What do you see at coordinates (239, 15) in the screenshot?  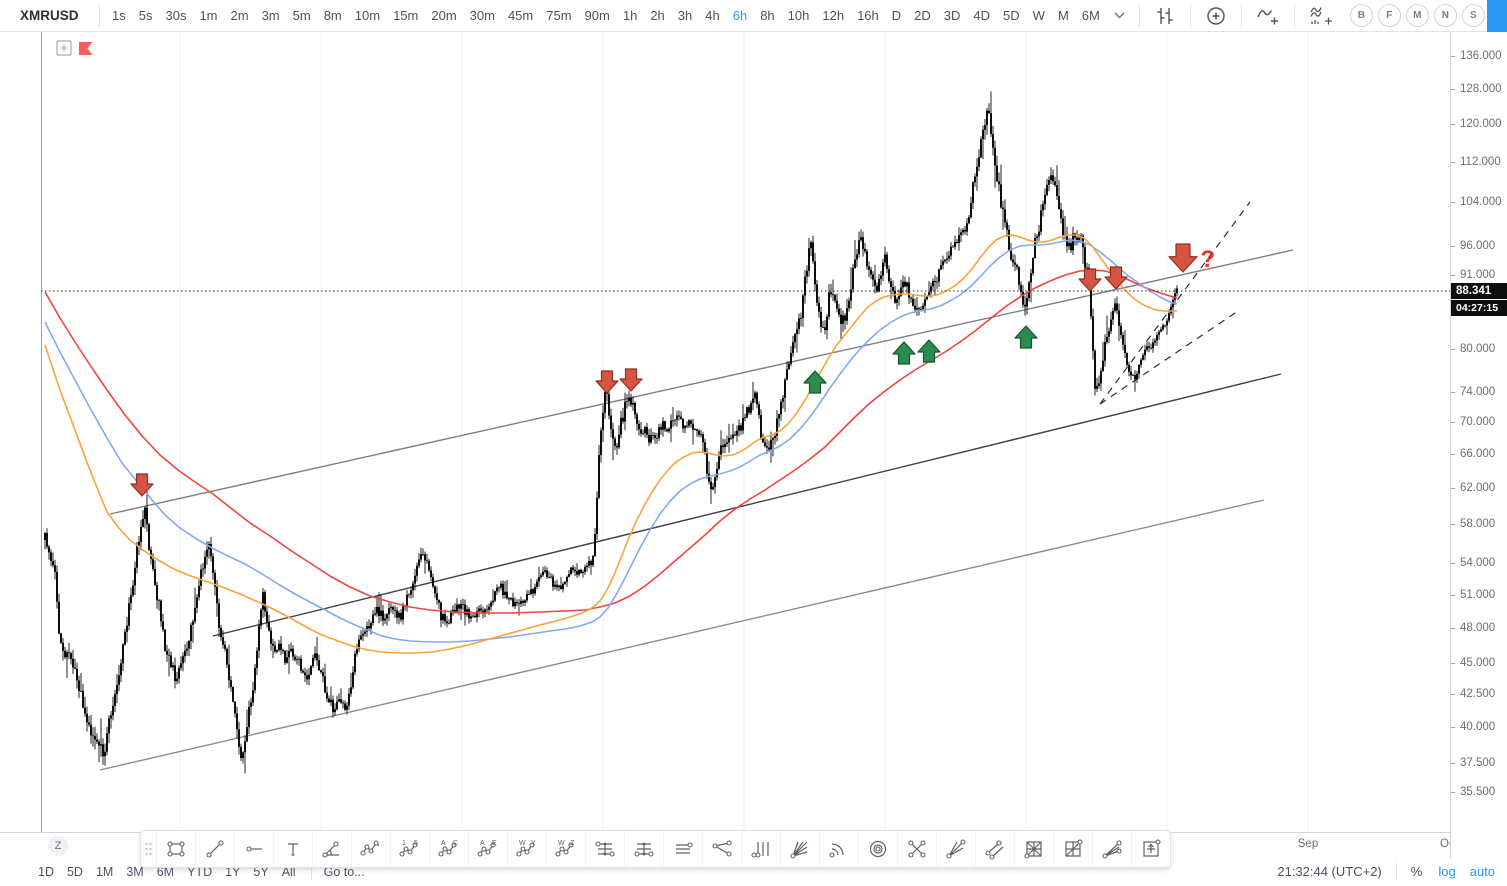 I see `timeframe-2m: 2m` at bounding box center [239, 15].